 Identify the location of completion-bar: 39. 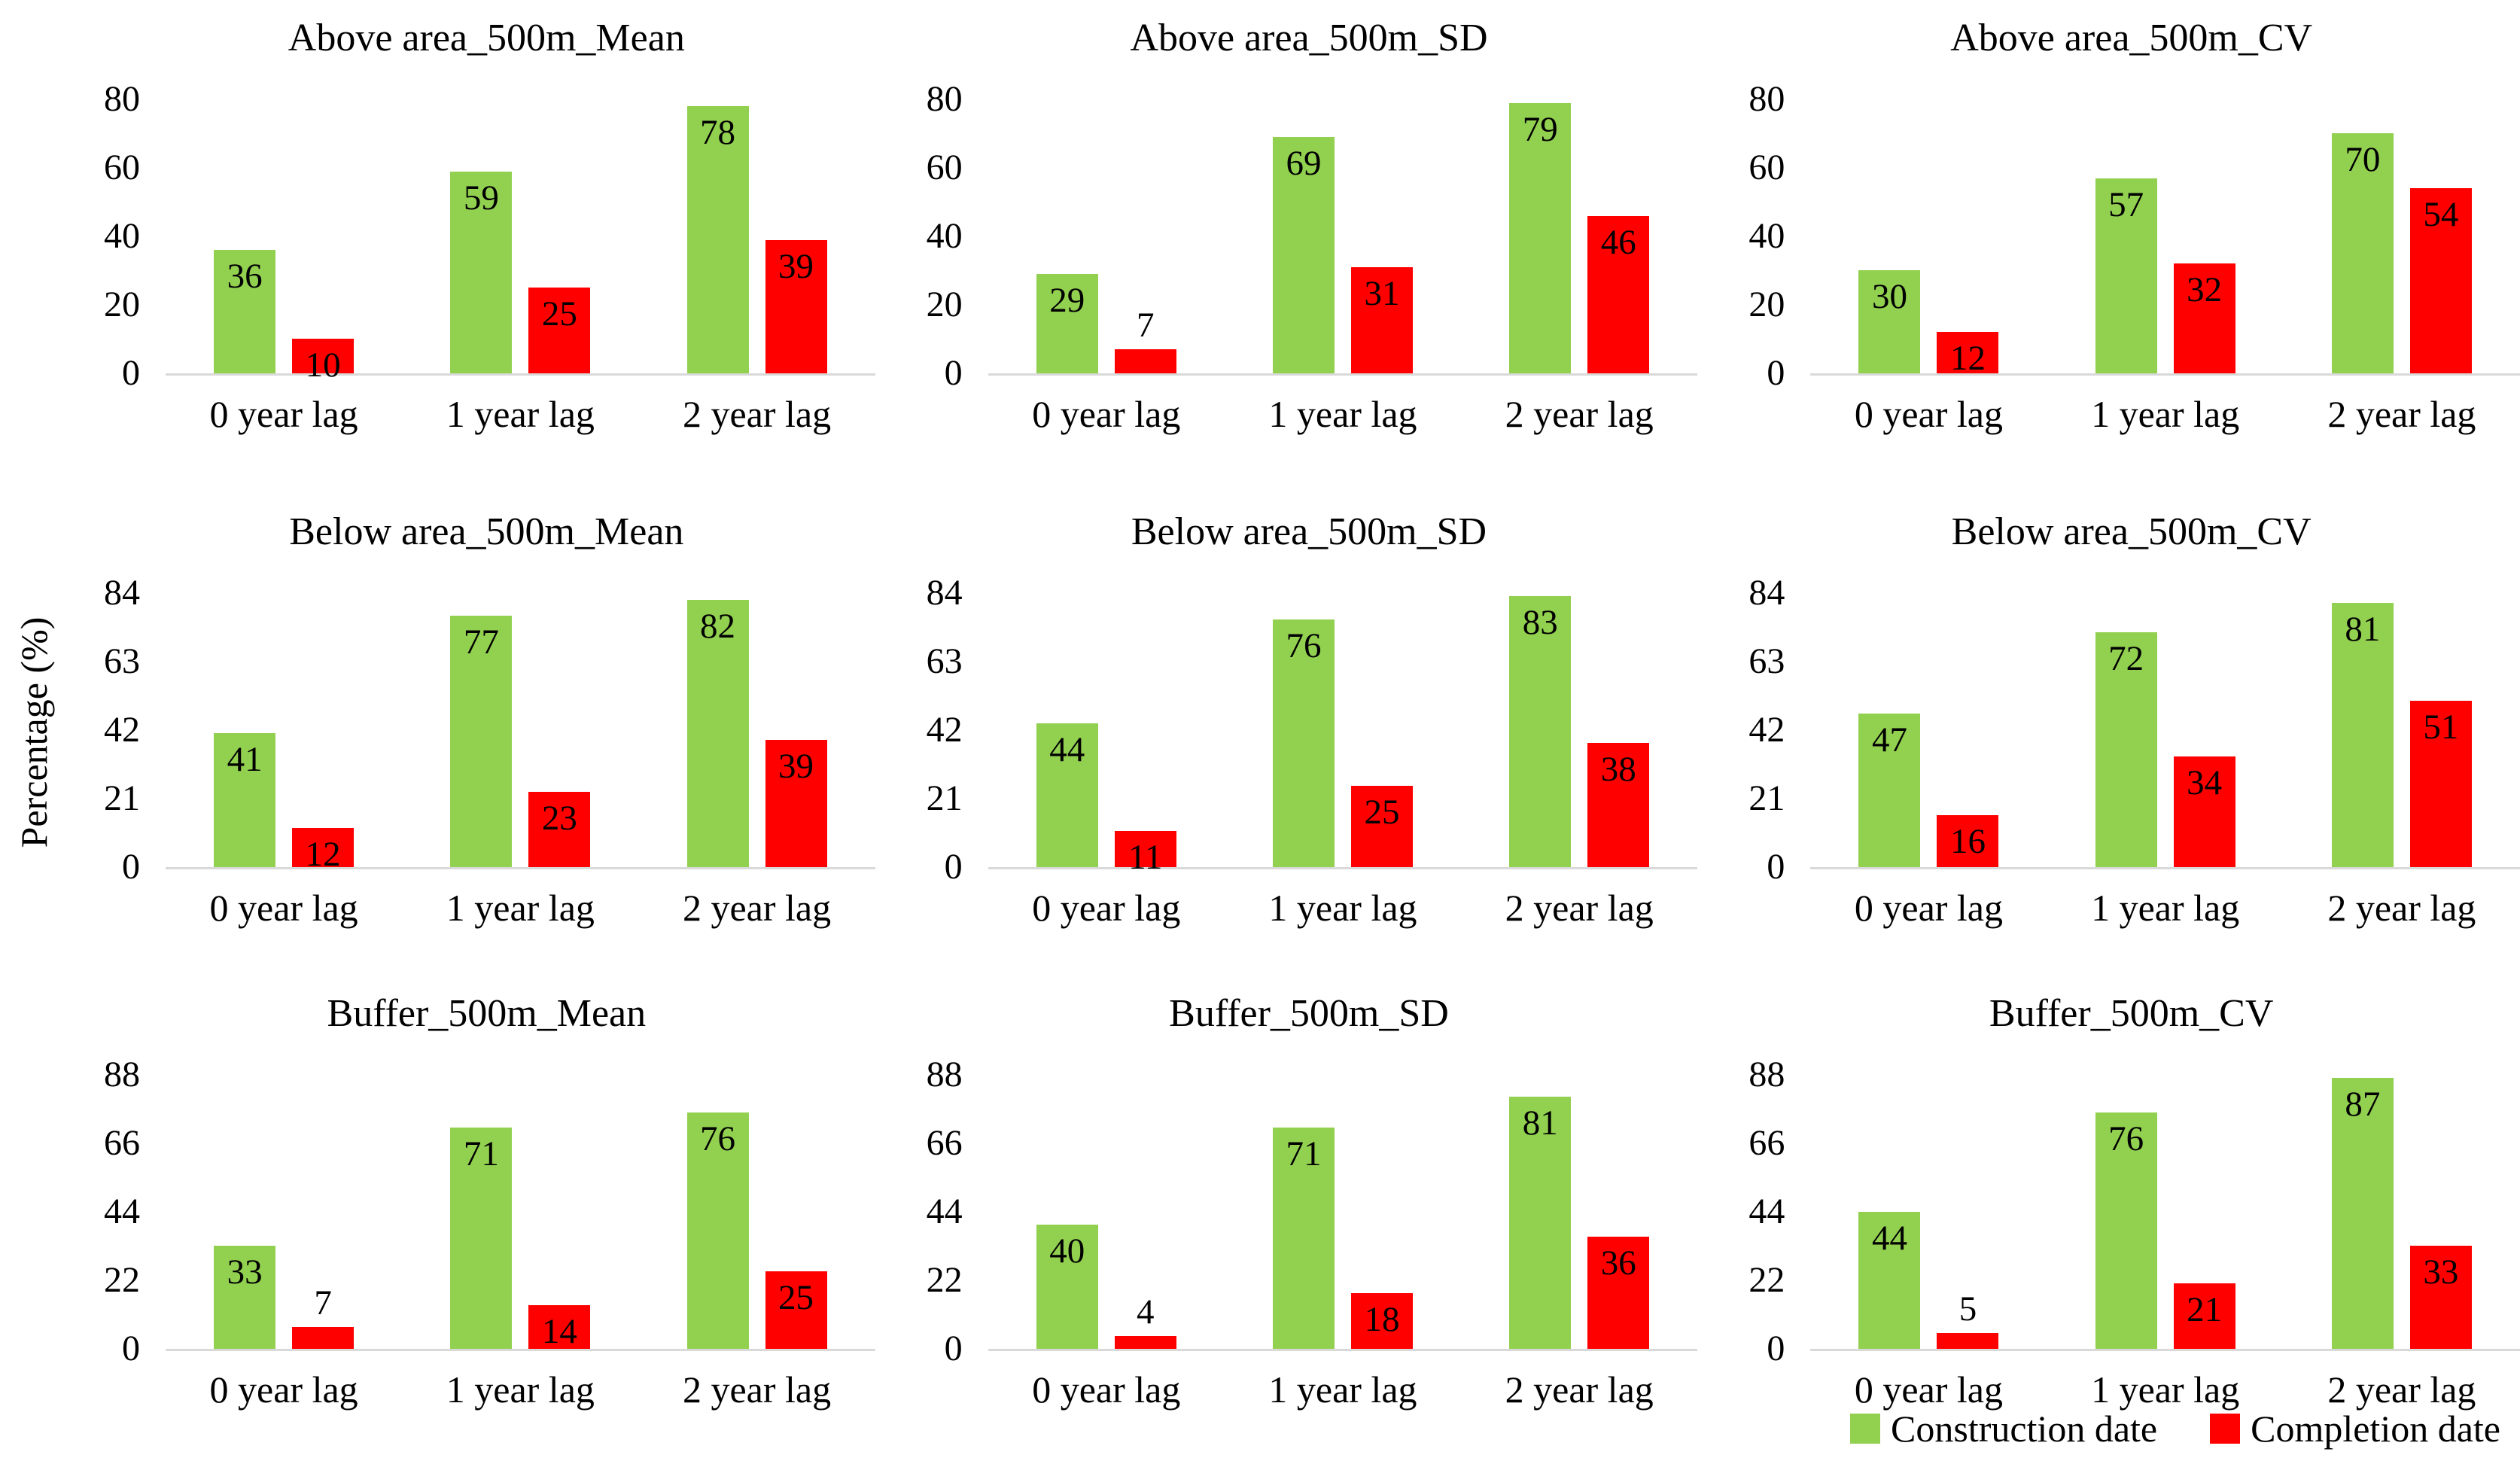
(796, 804).